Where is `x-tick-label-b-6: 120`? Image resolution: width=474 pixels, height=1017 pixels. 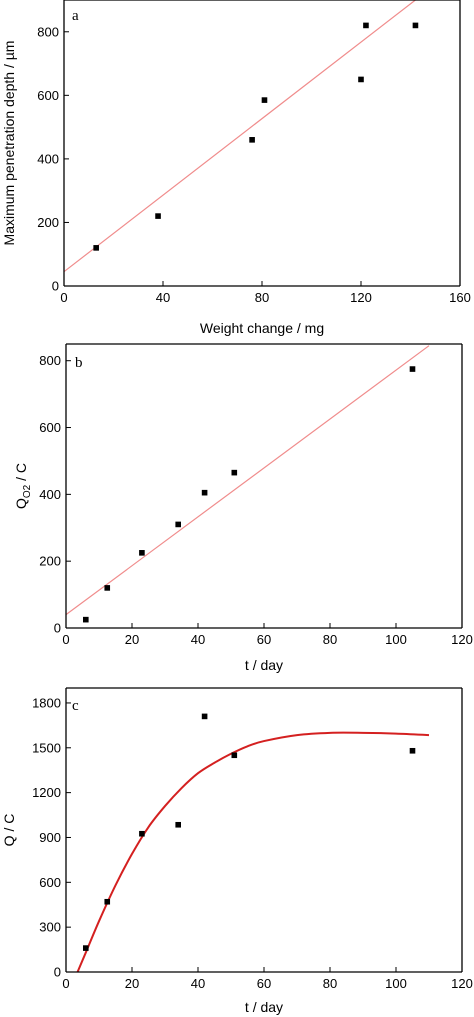 x-tick-label-b-6: 120 is located at coordinates (462, 639).